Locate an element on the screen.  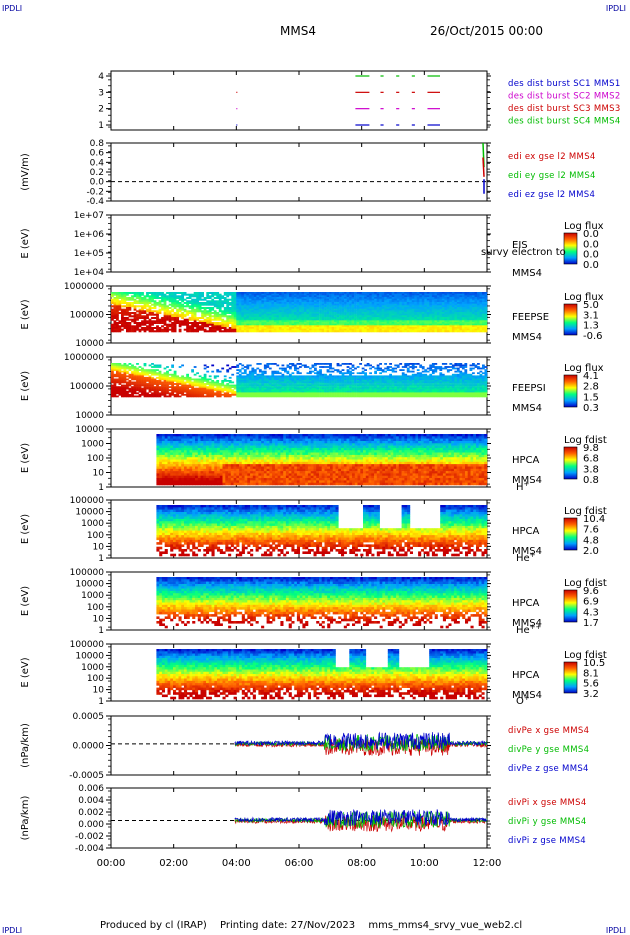
legend-entry: des dist burst SC2 MMS2 is located at coordinates (564, 97).